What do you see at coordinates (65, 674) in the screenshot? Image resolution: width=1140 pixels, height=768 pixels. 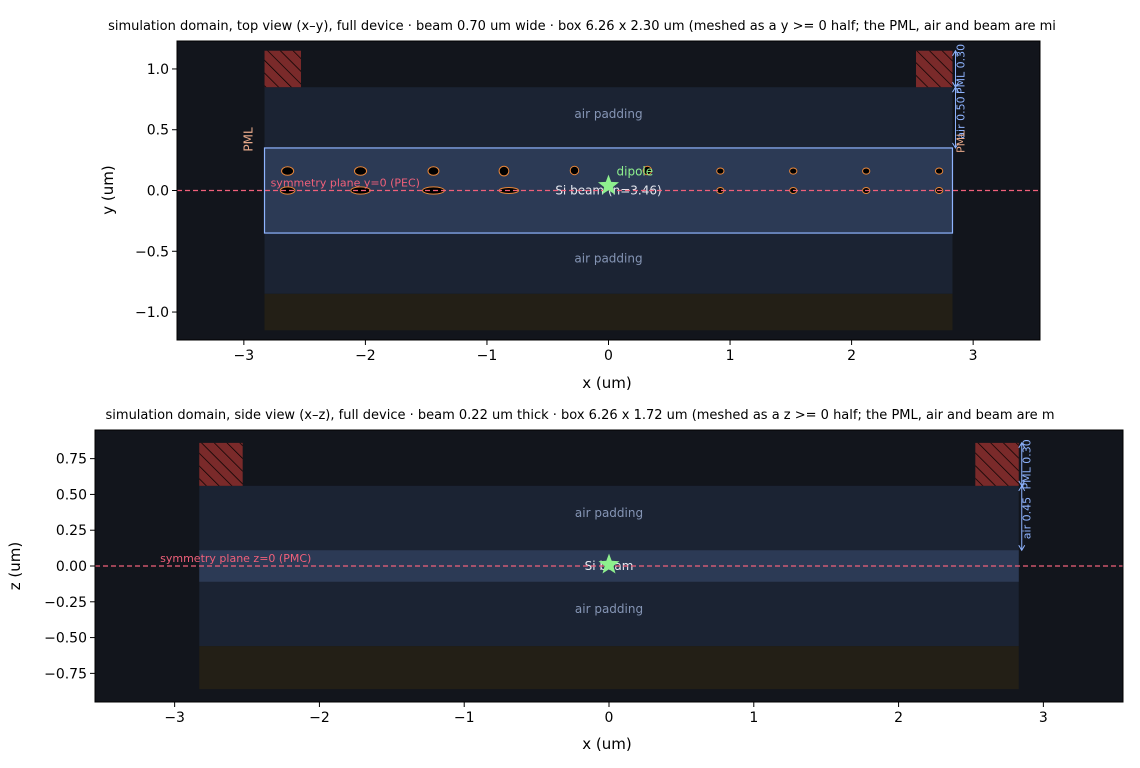 I see `y-tick-label: −0.75` at bounding box center [65, 674].